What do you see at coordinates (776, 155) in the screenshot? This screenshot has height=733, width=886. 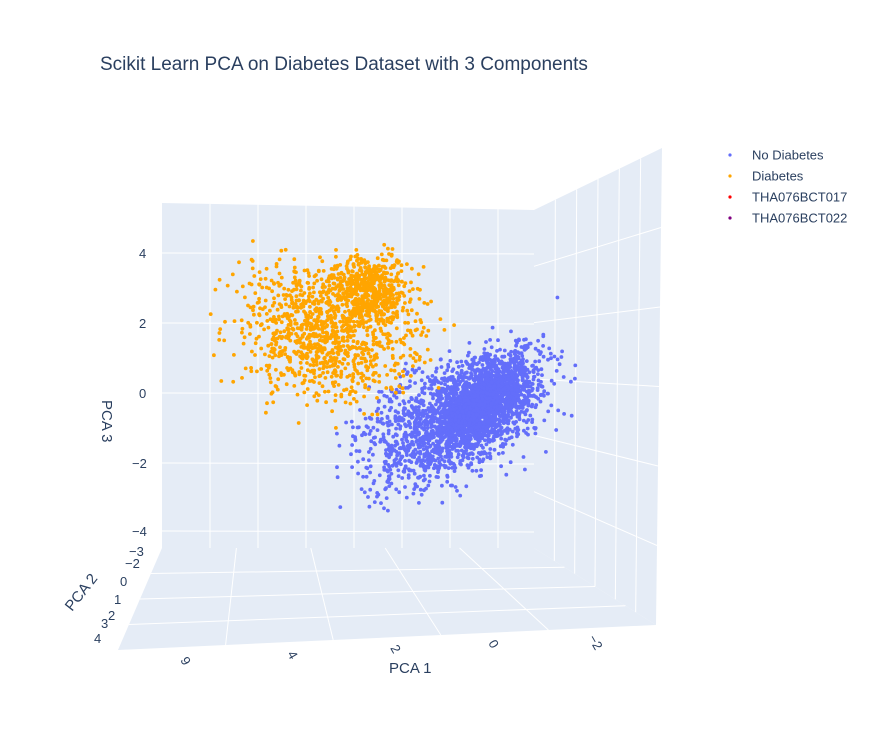 I see `legend-item: No Diabetes` at bounding box center [776, 155].